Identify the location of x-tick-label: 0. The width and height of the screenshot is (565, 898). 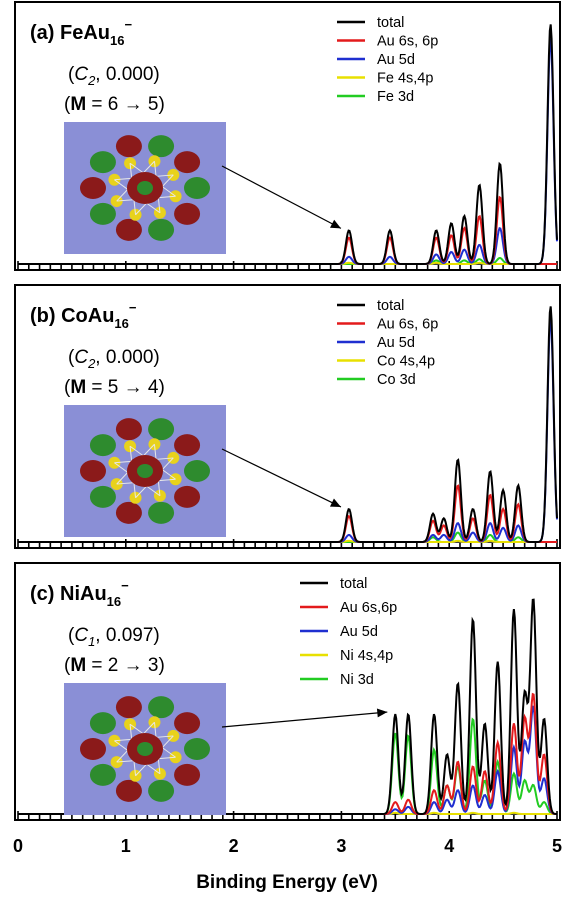
(18, 846).